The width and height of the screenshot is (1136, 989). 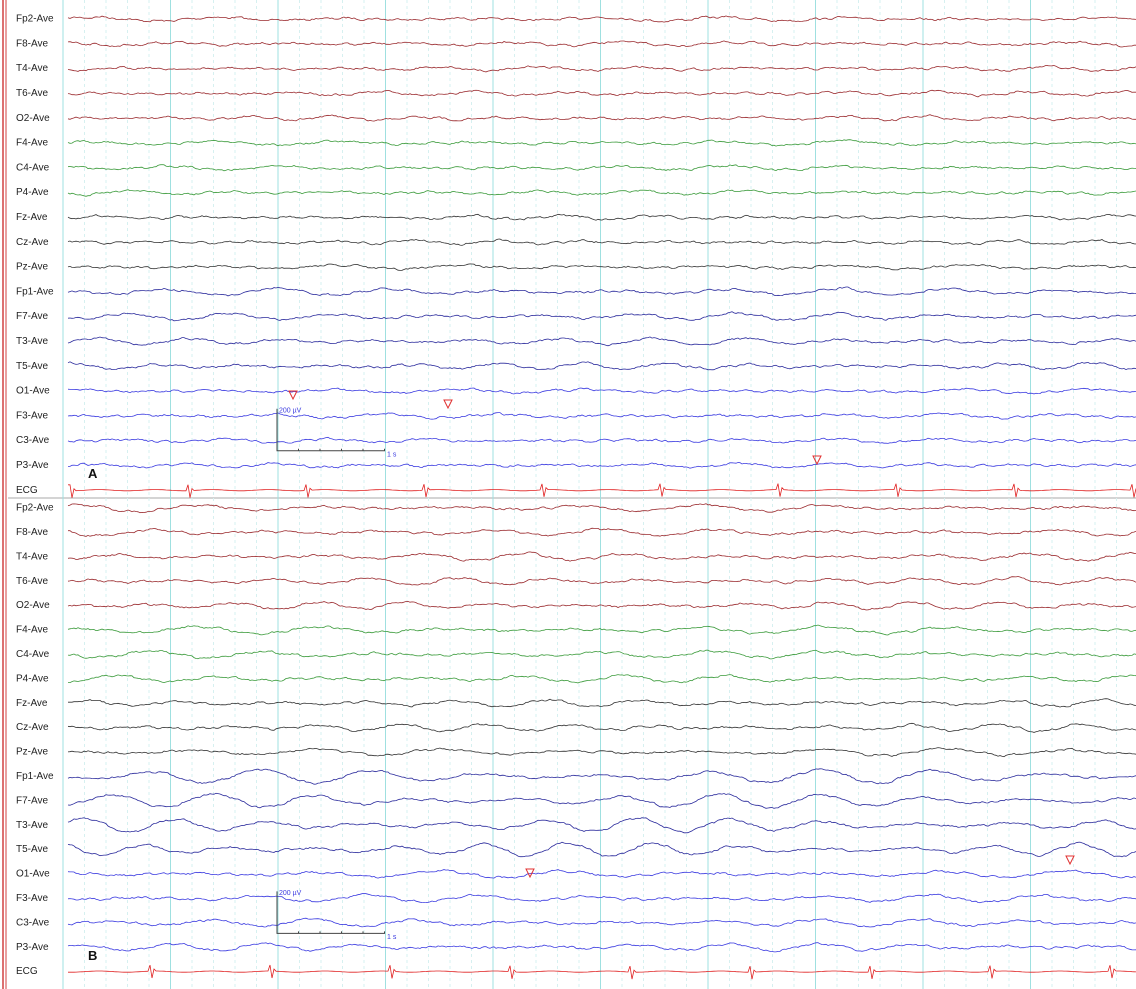 I want to click on panel-label: A, so click(x=93, y=473).